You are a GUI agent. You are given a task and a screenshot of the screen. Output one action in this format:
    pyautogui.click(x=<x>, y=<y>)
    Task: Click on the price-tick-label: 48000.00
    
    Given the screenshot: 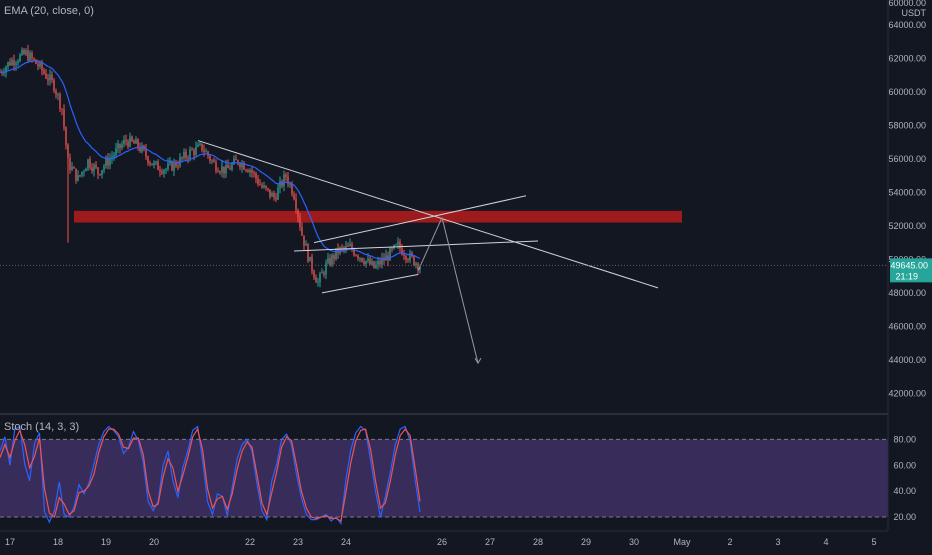 What is the action you would take?
    pyautogui.click(x=907, y=293)
    